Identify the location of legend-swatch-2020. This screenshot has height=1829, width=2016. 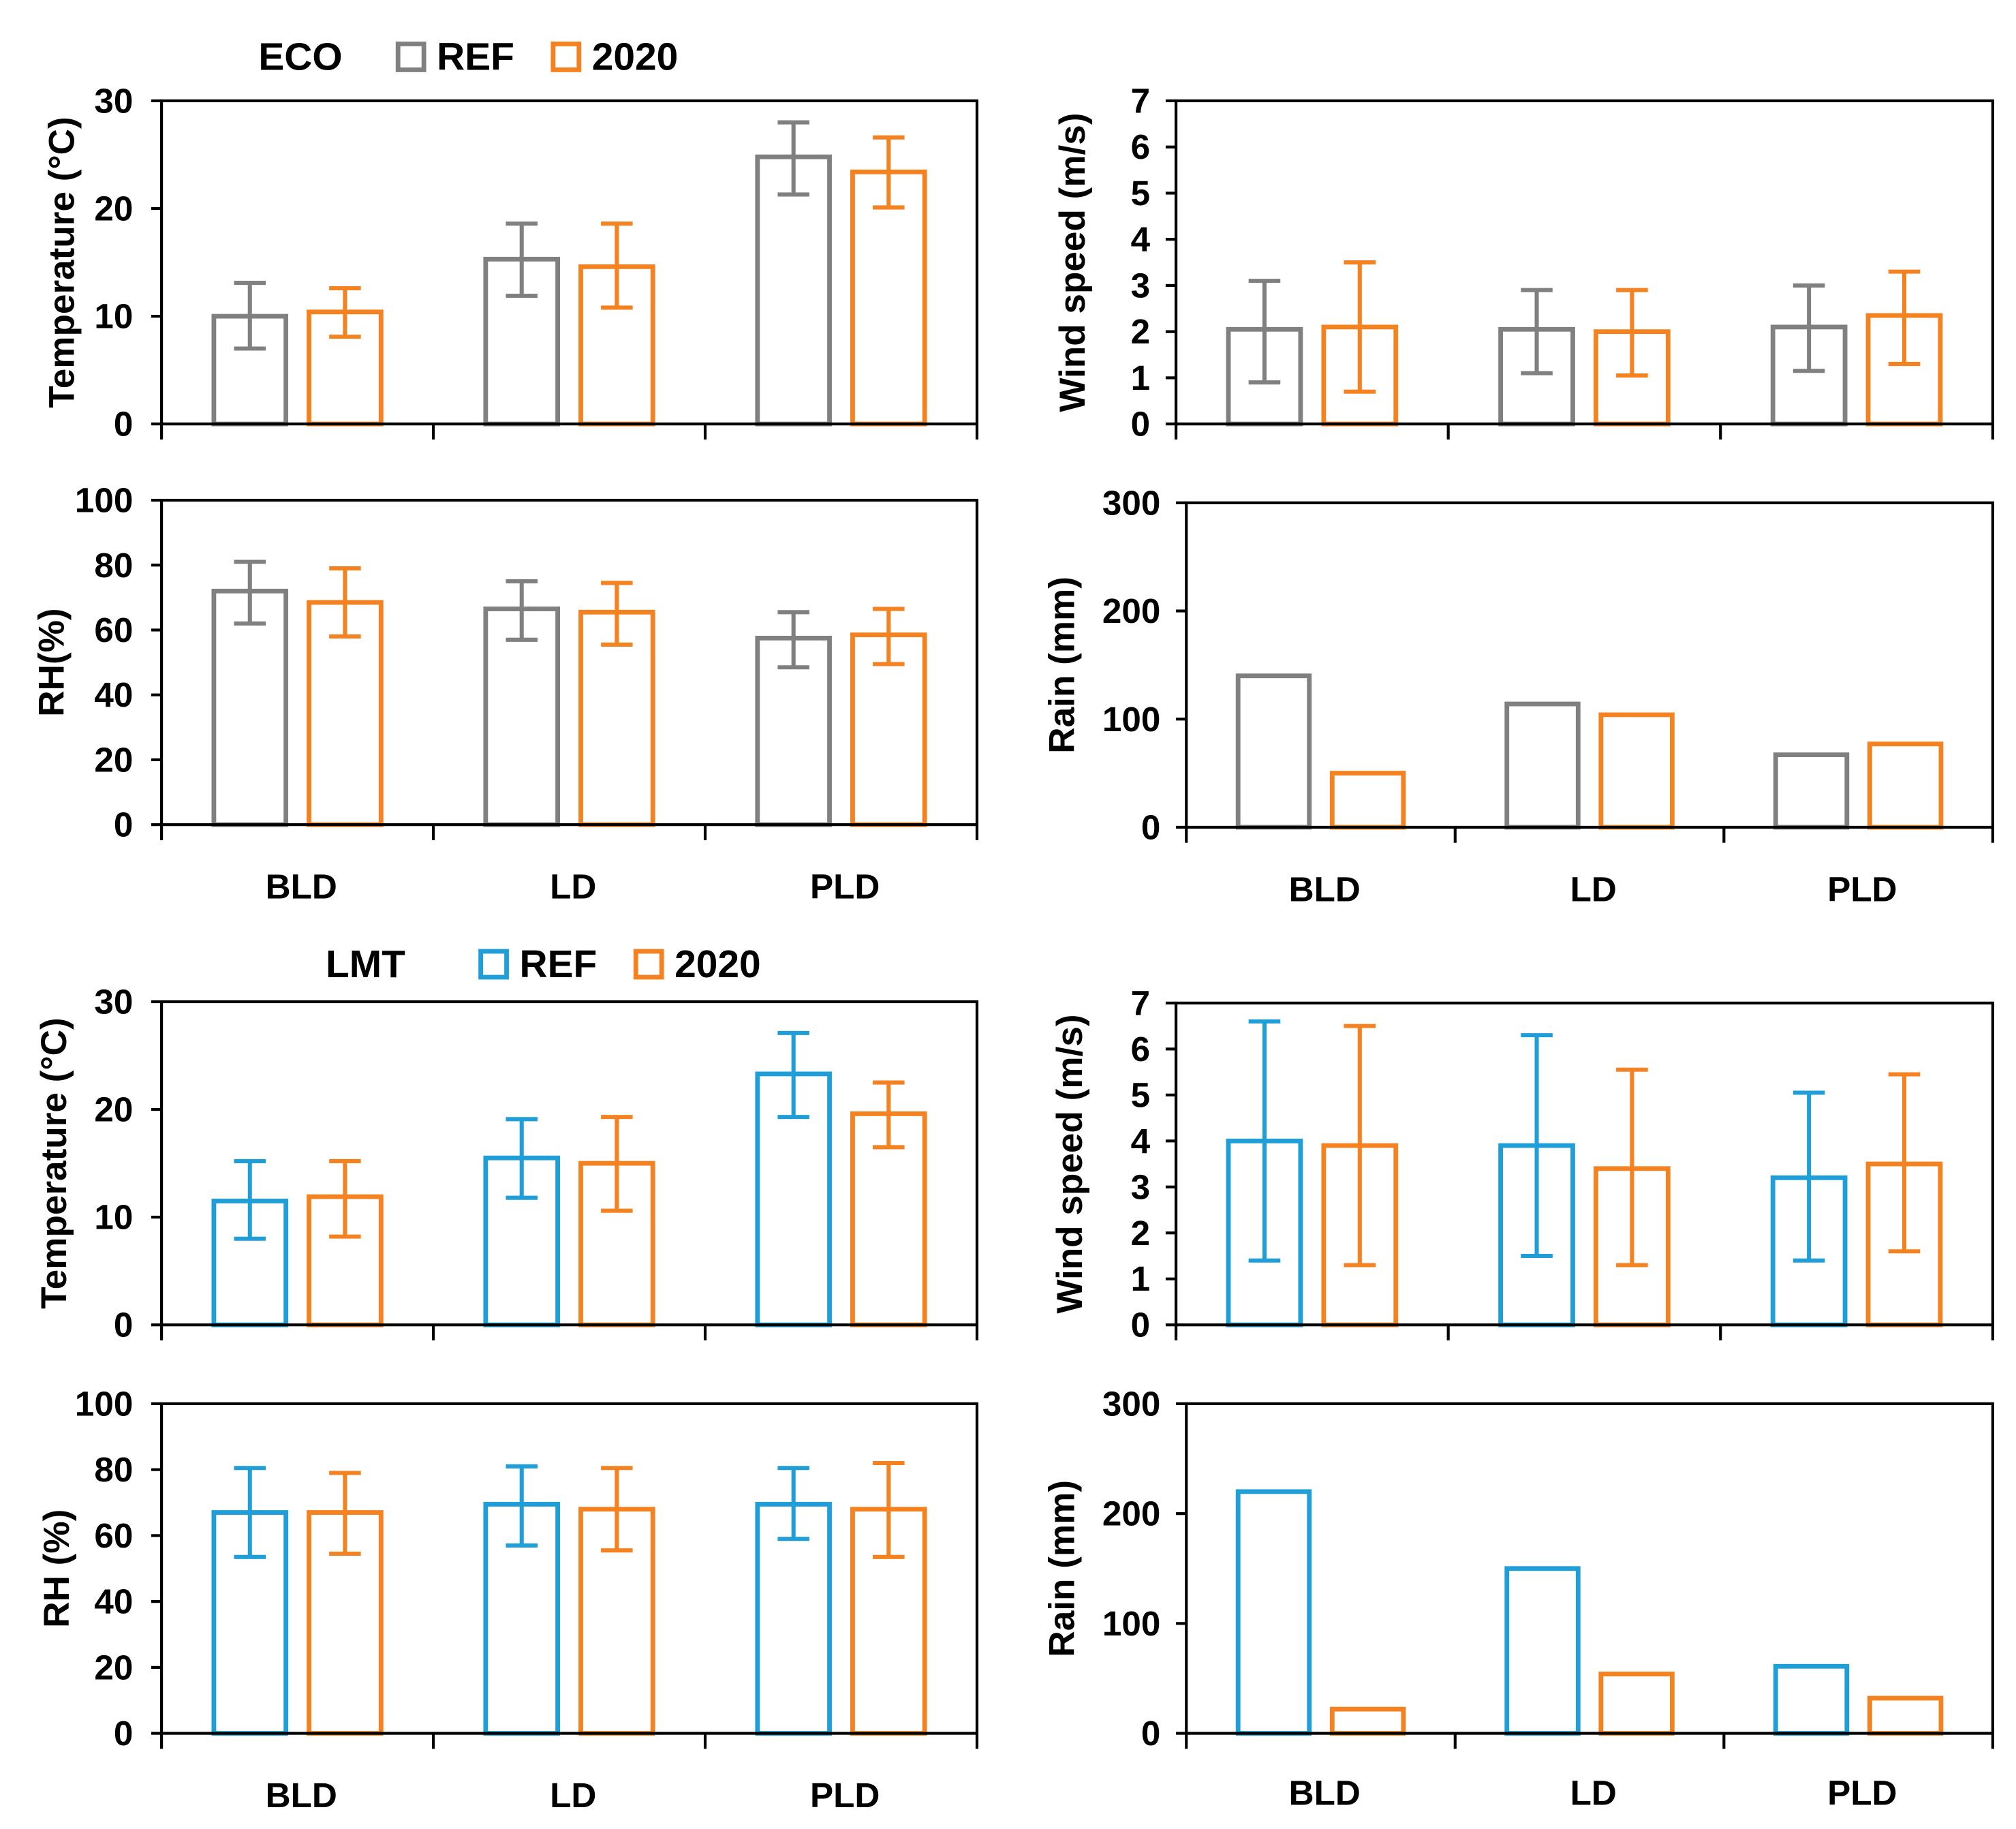
(566, 57).